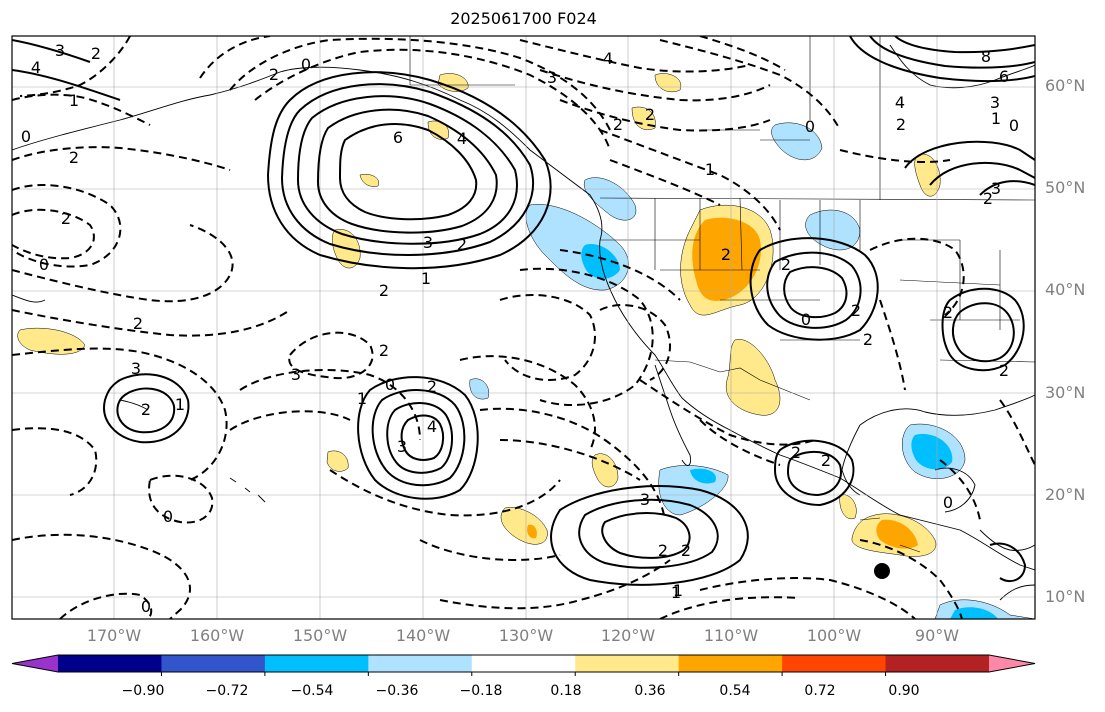  I want to click on lat-label-60n: 60°N, so click(1065, 85).